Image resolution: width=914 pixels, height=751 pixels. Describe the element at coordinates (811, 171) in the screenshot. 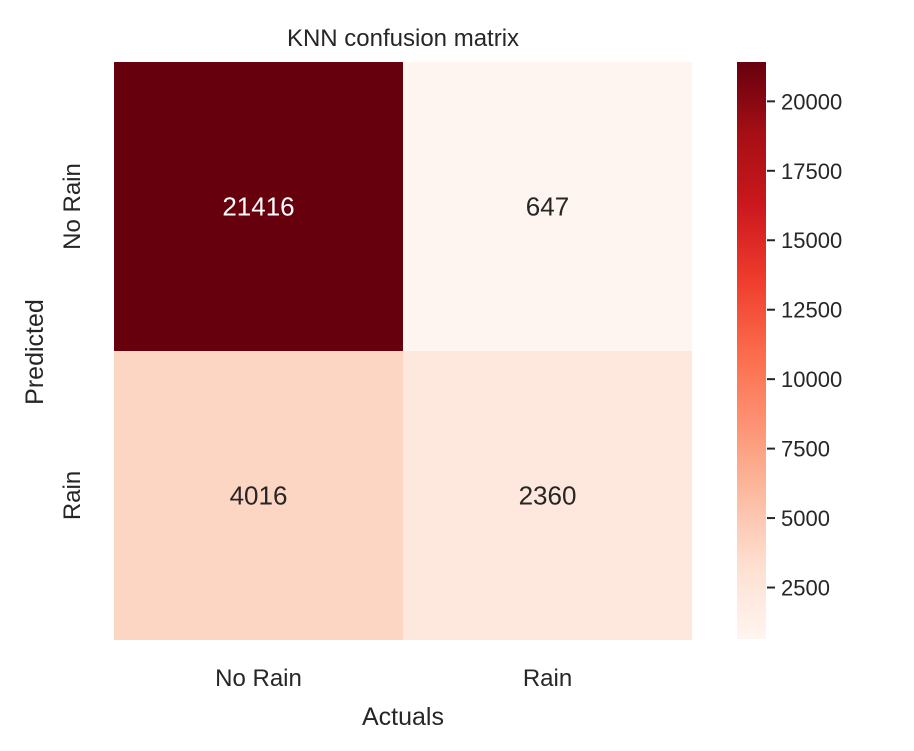

I see `colorbar-tick-label: 17500` at that location.